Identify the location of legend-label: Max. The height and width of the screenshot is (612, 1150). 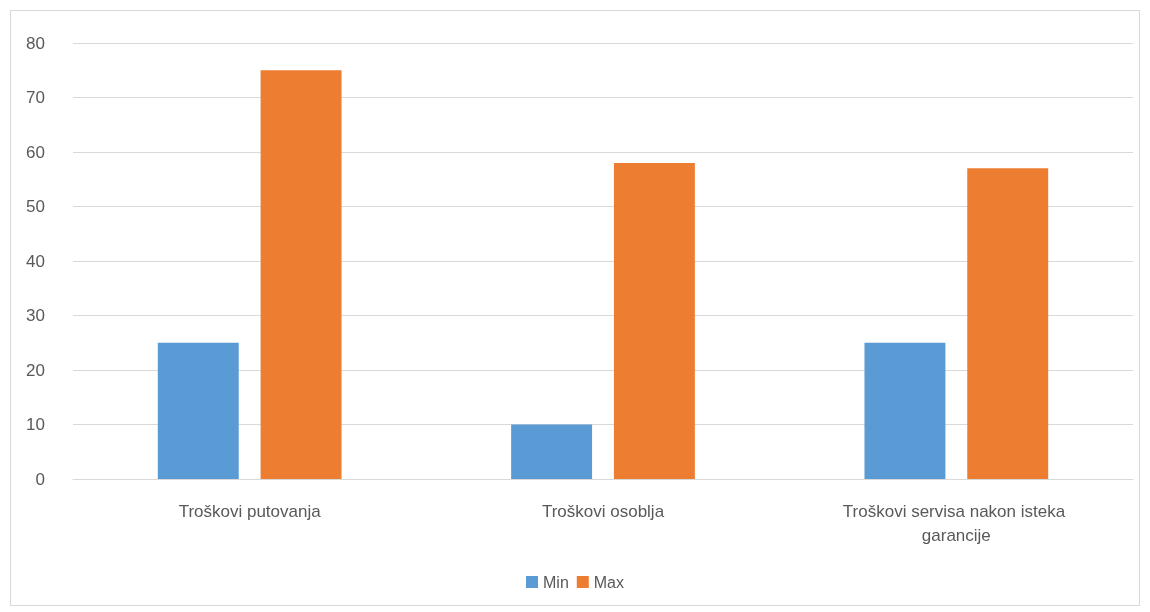
(609, 582).